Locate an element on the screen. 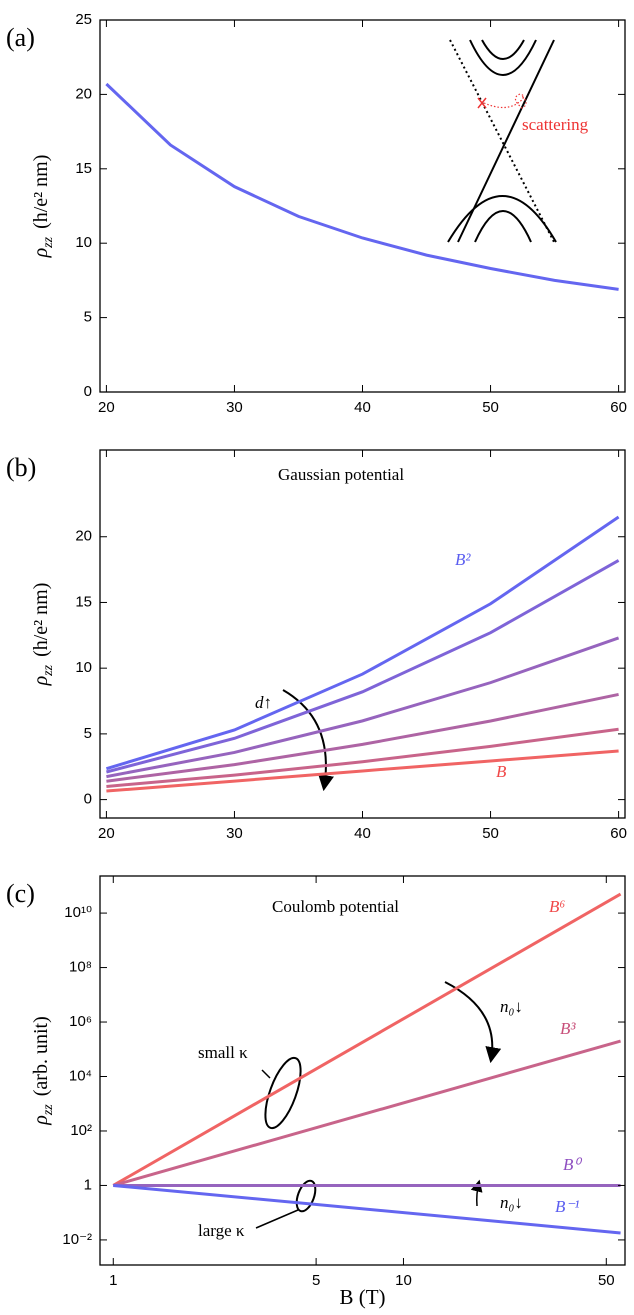 This screenshot has width=634, height=1315. annotation: B⁰ is located at coordinates (572, 1164).